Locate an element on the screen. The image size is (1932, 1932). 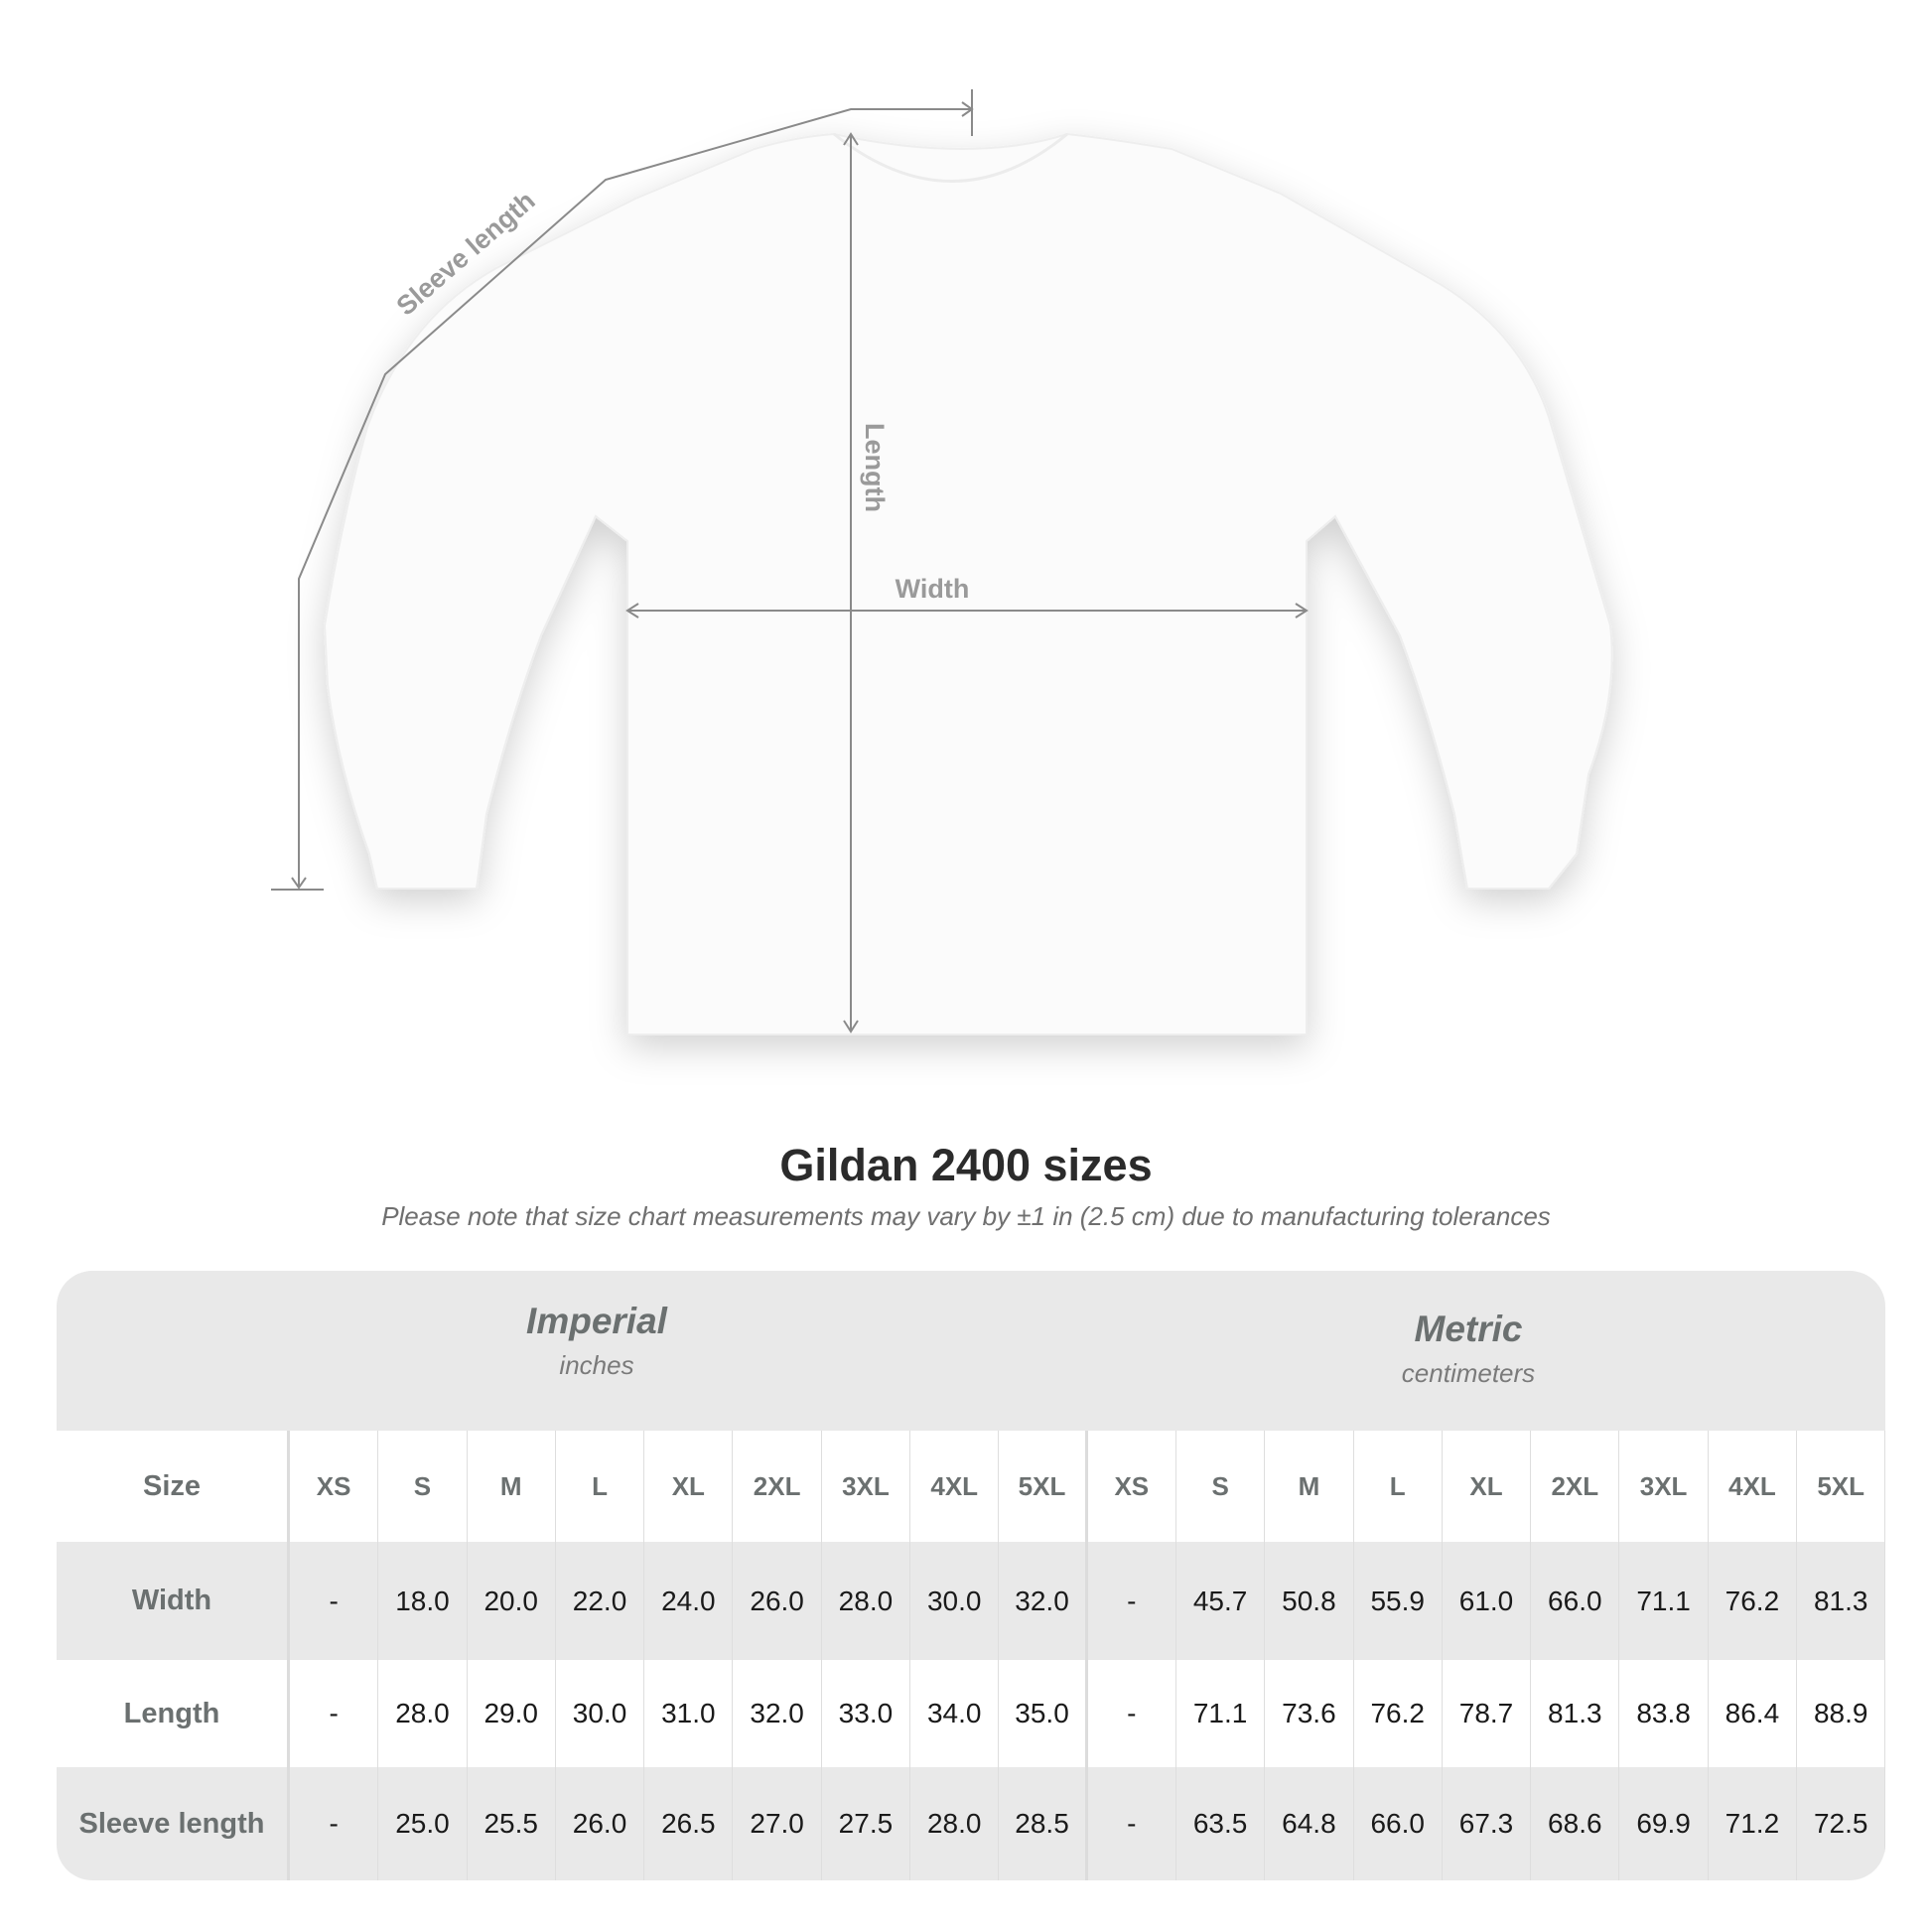
table-cell: 78.7 is located at coordinates (1488, 1714).